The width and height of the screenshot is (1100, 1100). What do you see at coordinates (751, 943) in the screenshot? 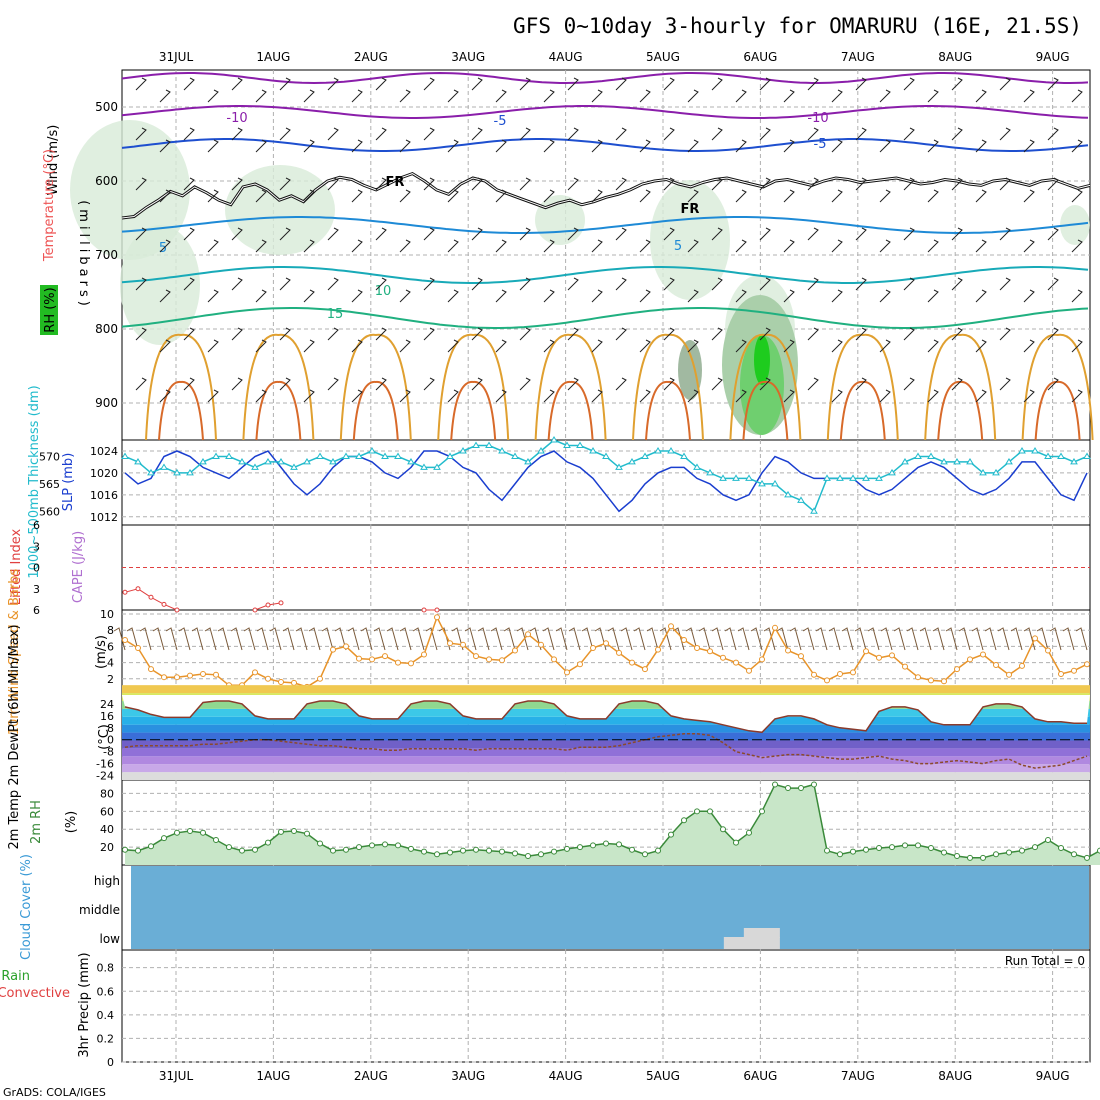
I see `low-cloud-patch` at bounding box center [751, 943].